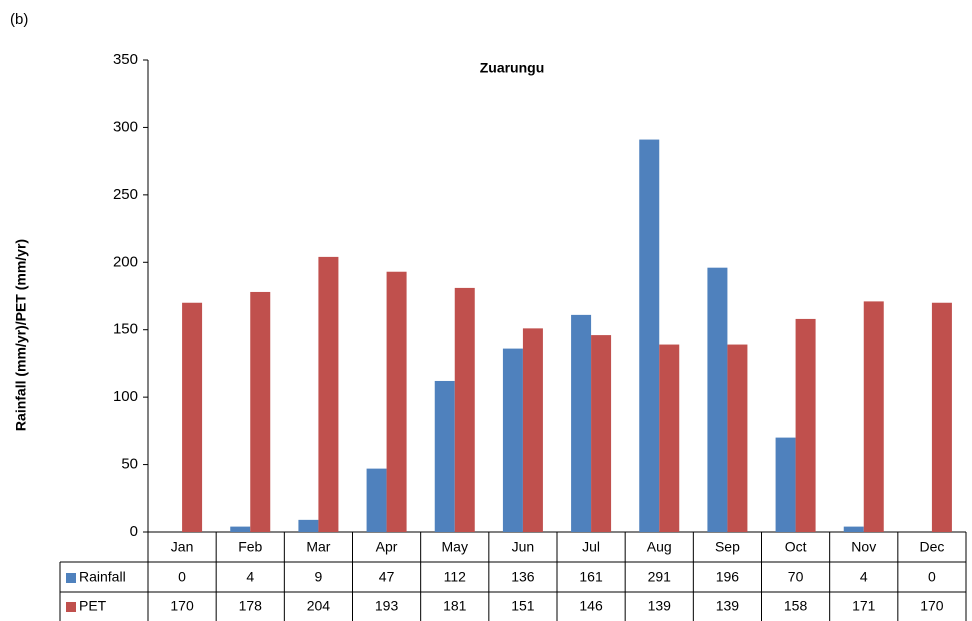 Image resolution: width=972 pixels, height=621 pixels. Describe the element at coordinates (125, 329) in the screenshot. I see `y-tick-label: 150` at that location.